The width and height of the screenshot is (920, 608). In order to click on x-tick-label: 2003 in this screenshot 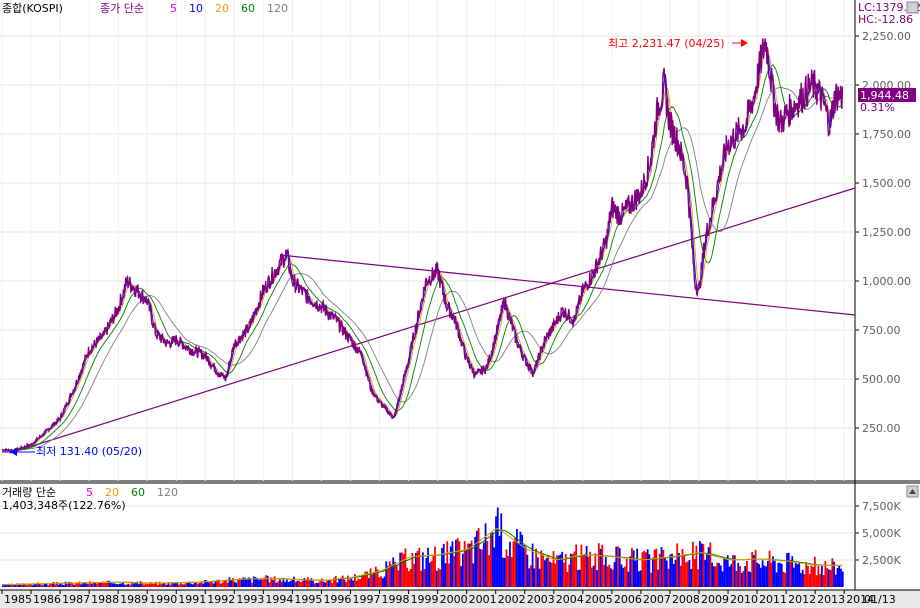, I will do `click(541, 599)`.